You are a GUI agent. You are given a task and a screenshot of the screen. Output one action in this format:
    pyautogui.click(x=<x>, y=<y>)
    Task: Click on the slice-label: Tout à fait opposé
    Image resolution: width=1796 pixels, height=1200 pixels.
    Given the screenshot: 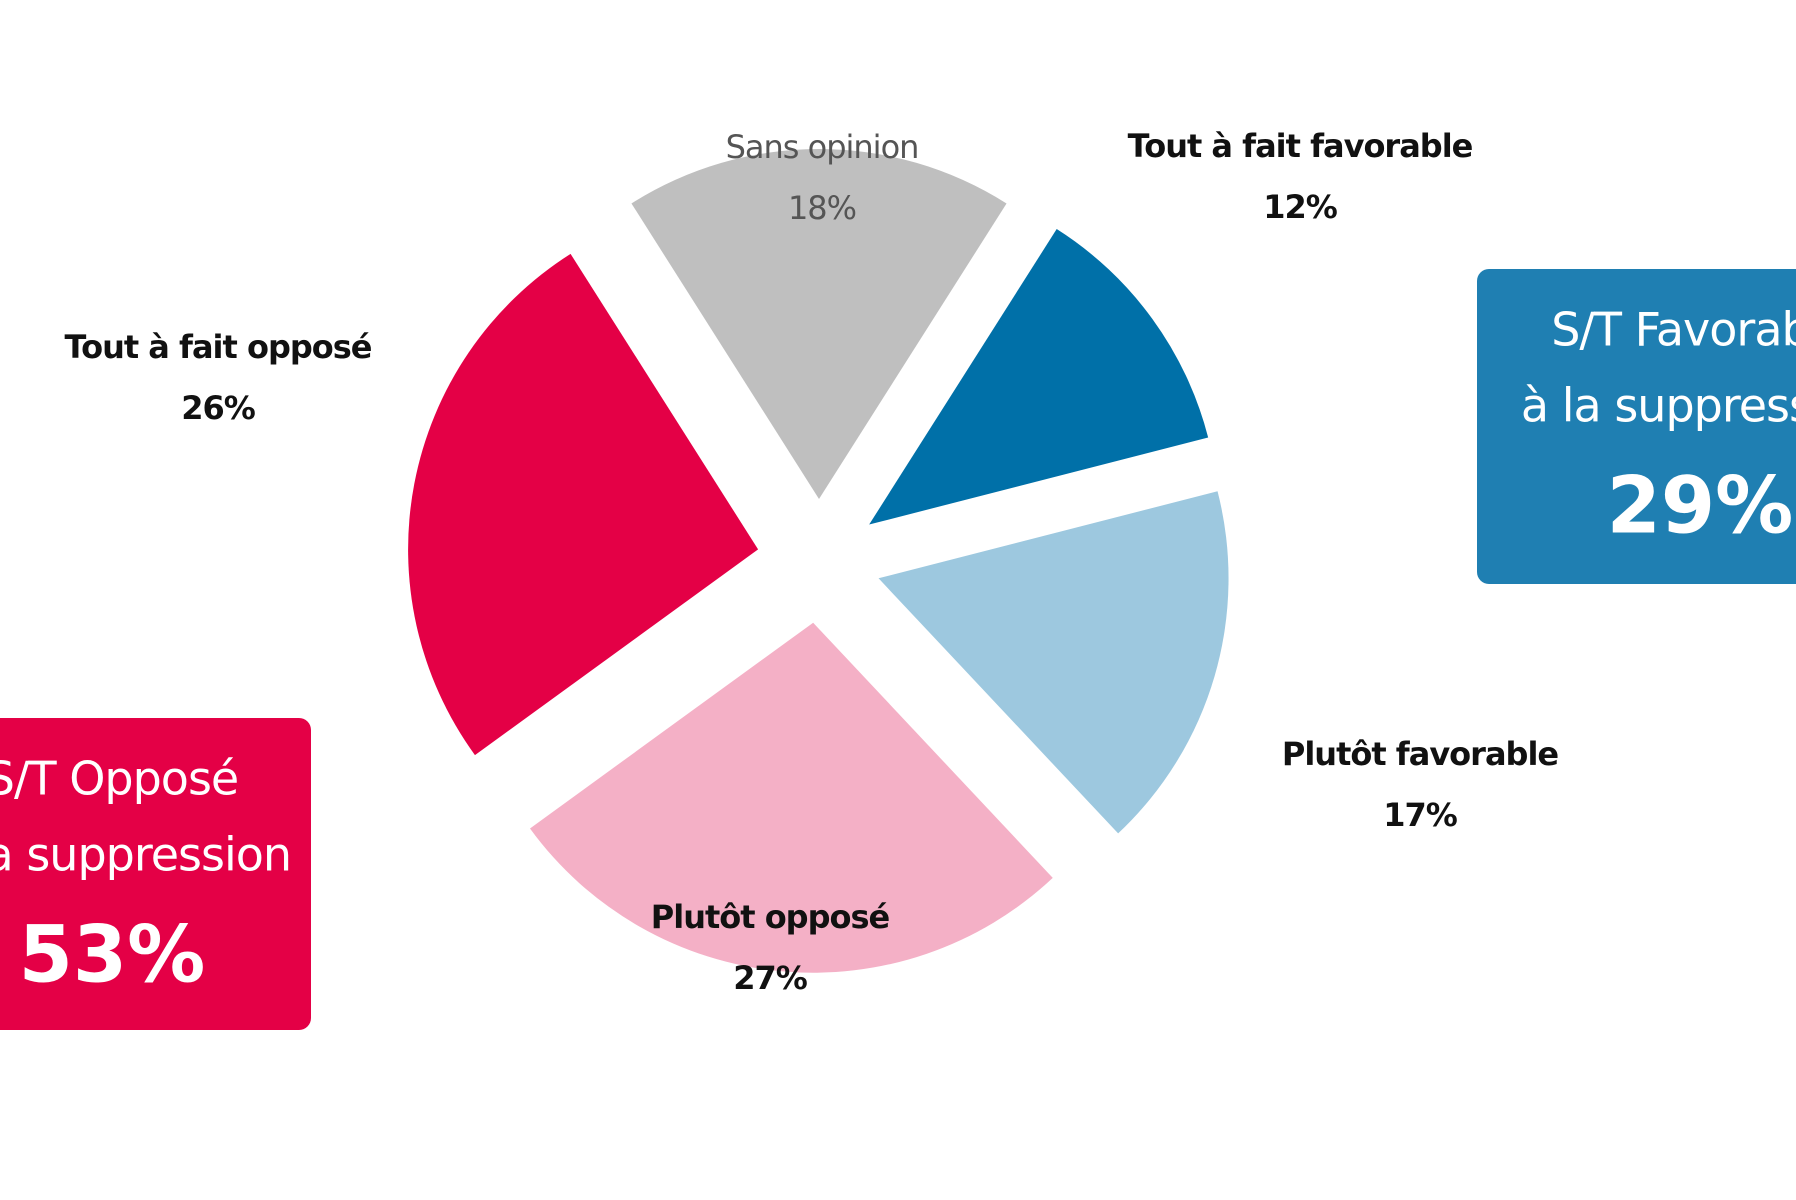 What is the action you would take?
    pyautogui.click(x=218, y=347)
    